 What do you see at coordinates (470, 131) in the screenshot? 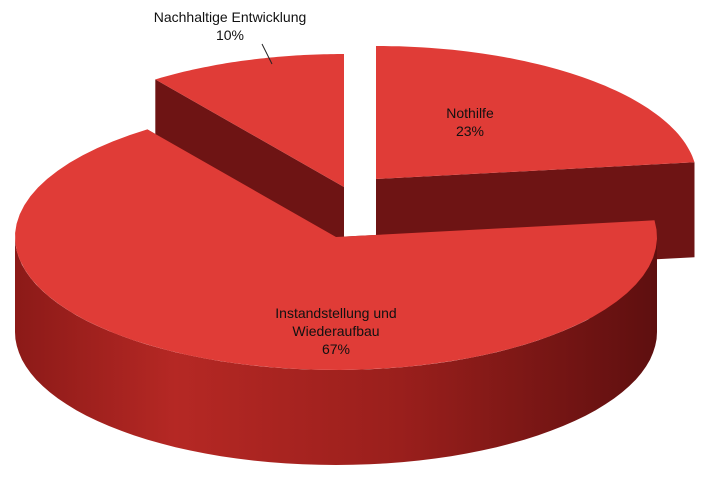
I see `value-label: 23%` at bounding box center [470, 131].